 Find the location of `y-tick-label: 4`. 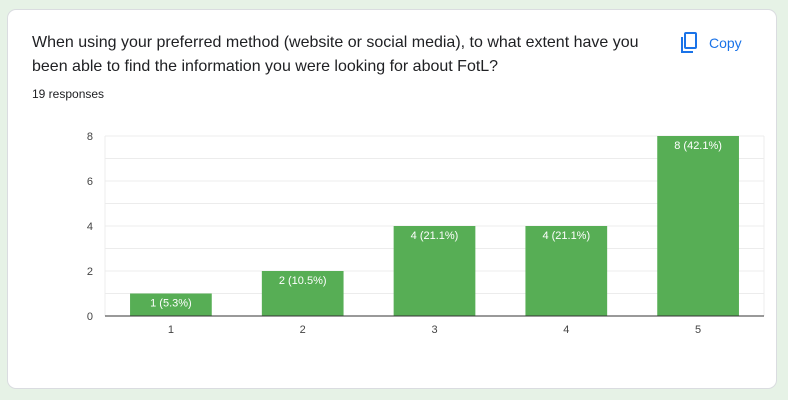

y-tick-label: 4 is located at coordinates (90, 227).